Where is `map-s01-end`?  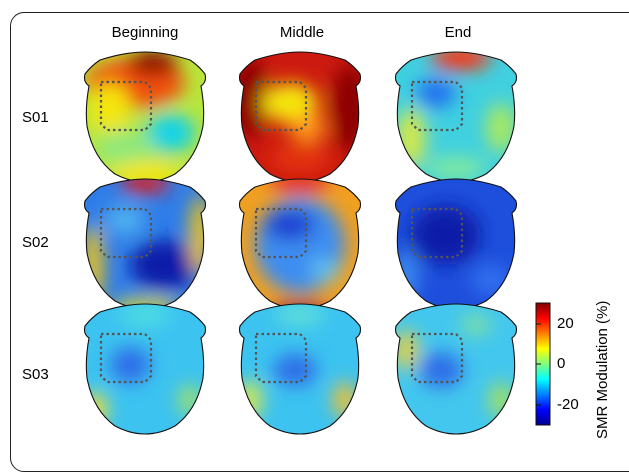 map-s01-end is located at coordinates (456, 117).